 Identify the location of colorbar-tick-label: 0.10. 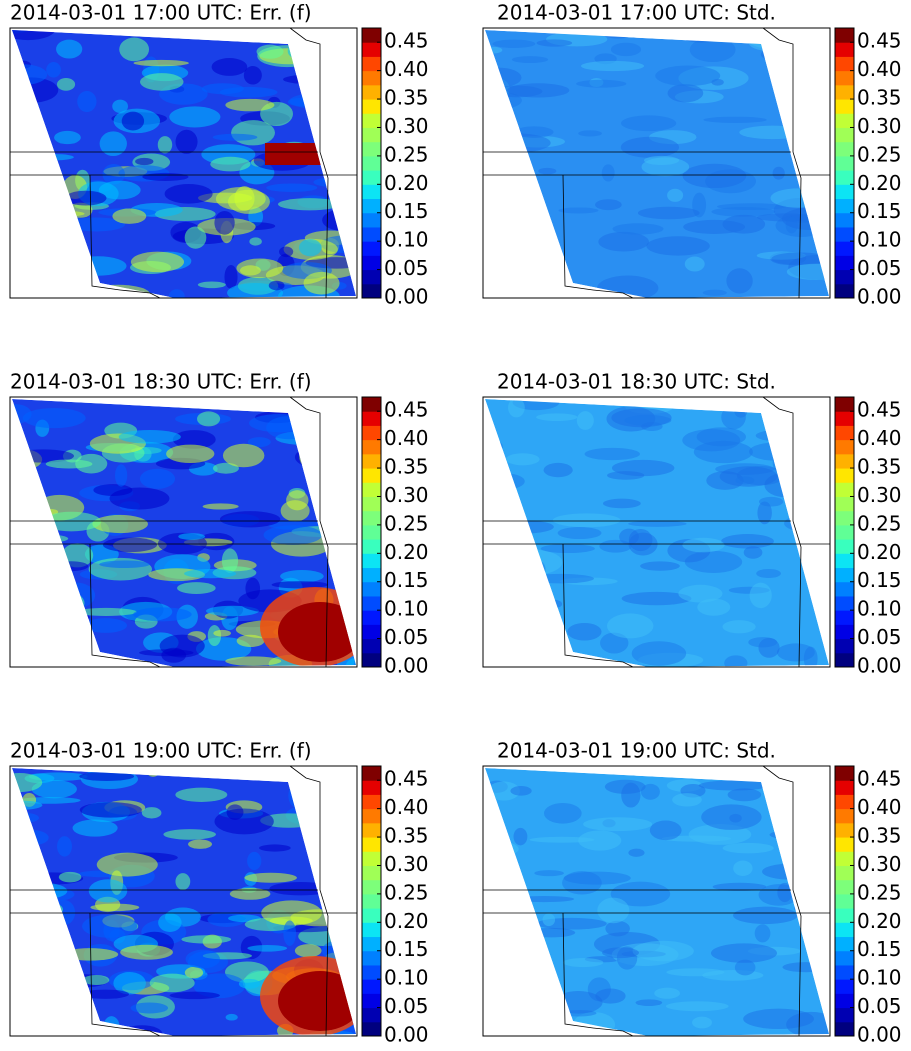
(879, 978).